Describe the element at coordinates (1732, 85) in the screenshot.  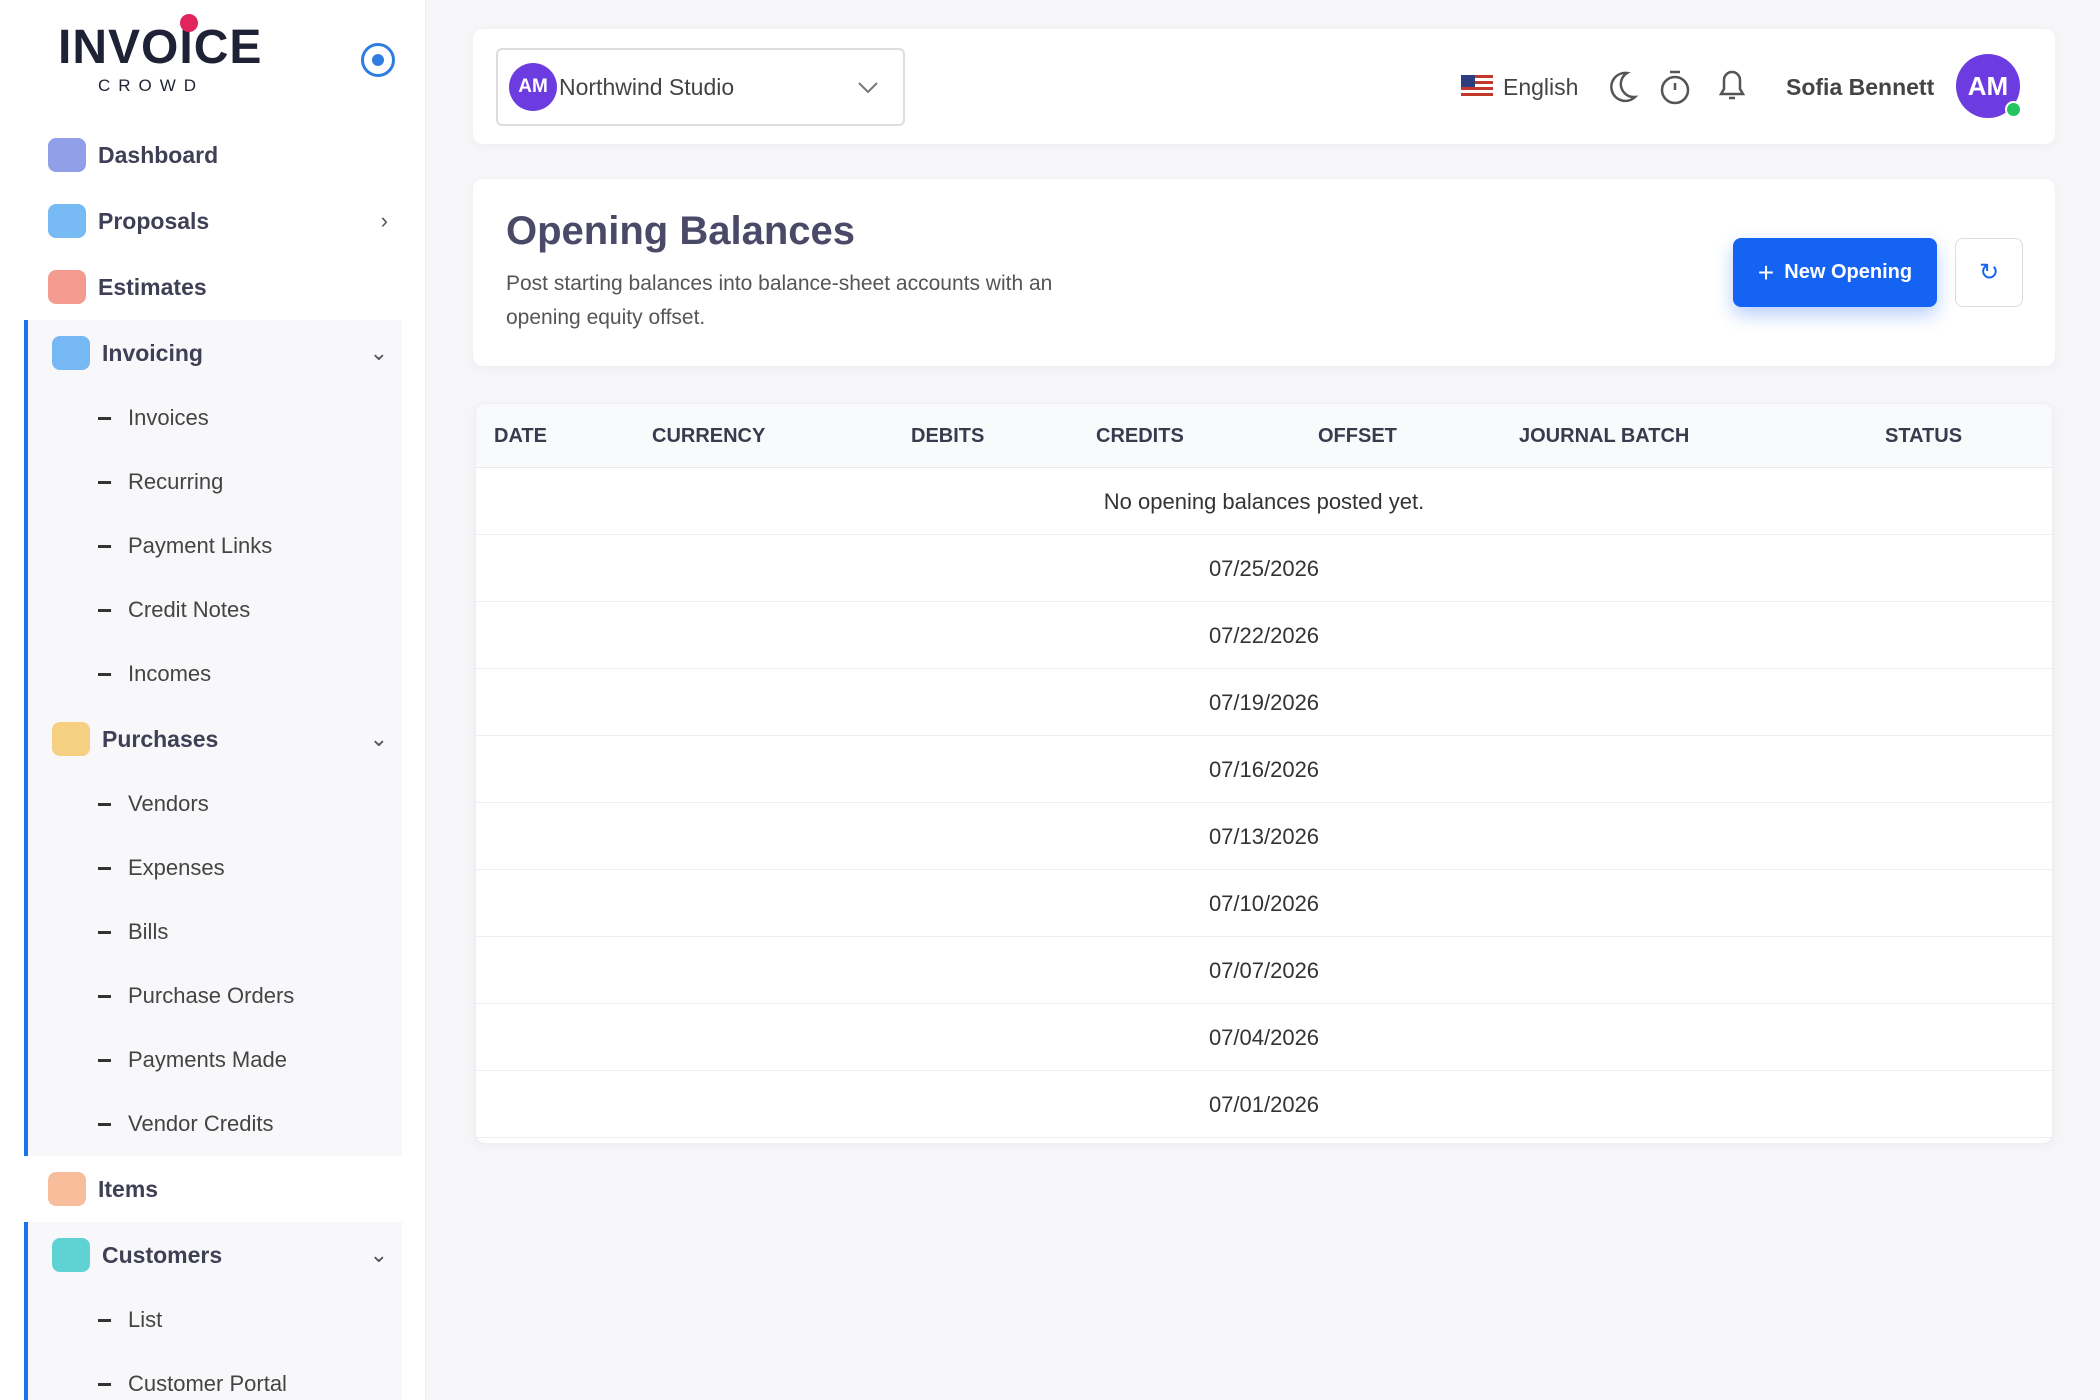
I see `notification-icon` at that location.